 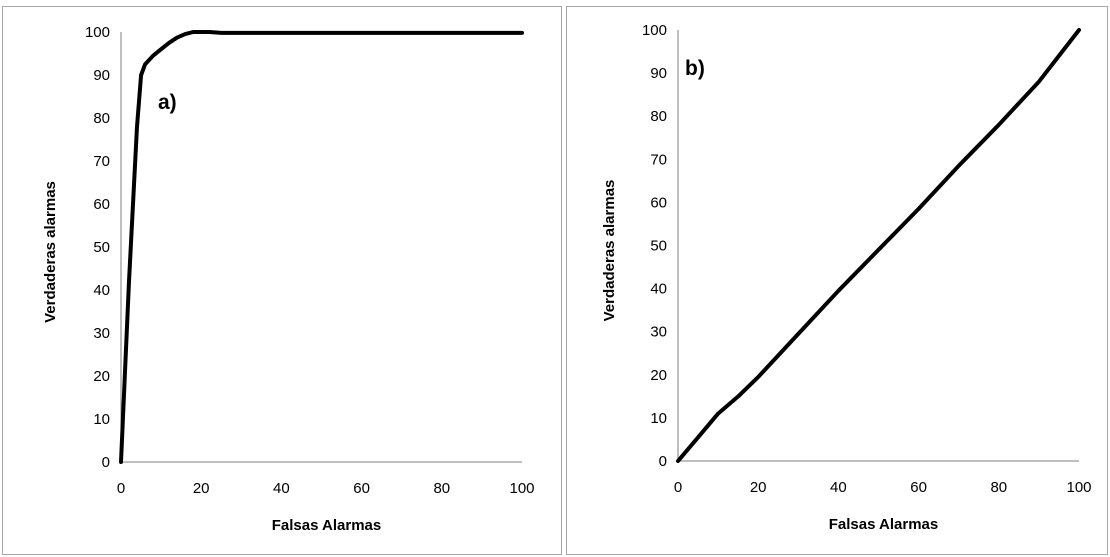 I want to click on panel-label: a), so click(x=167, y=102).